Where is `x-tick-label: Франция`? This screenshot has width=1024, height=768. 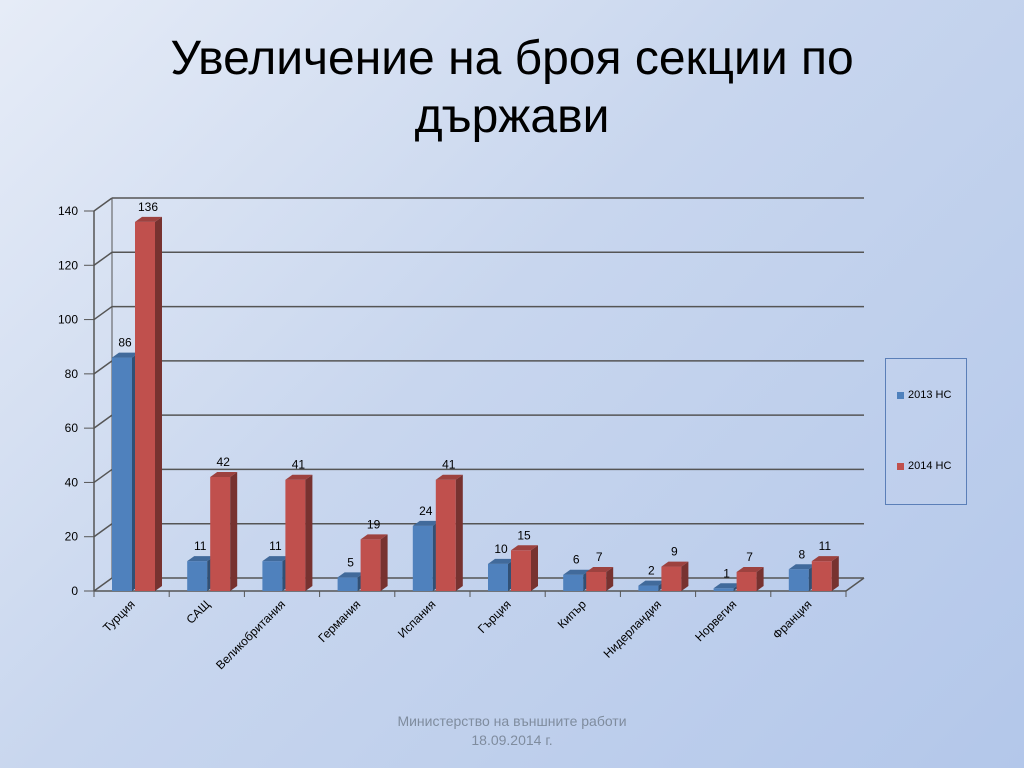
x-tick-label: Франция is located at coordinates (792, 619).